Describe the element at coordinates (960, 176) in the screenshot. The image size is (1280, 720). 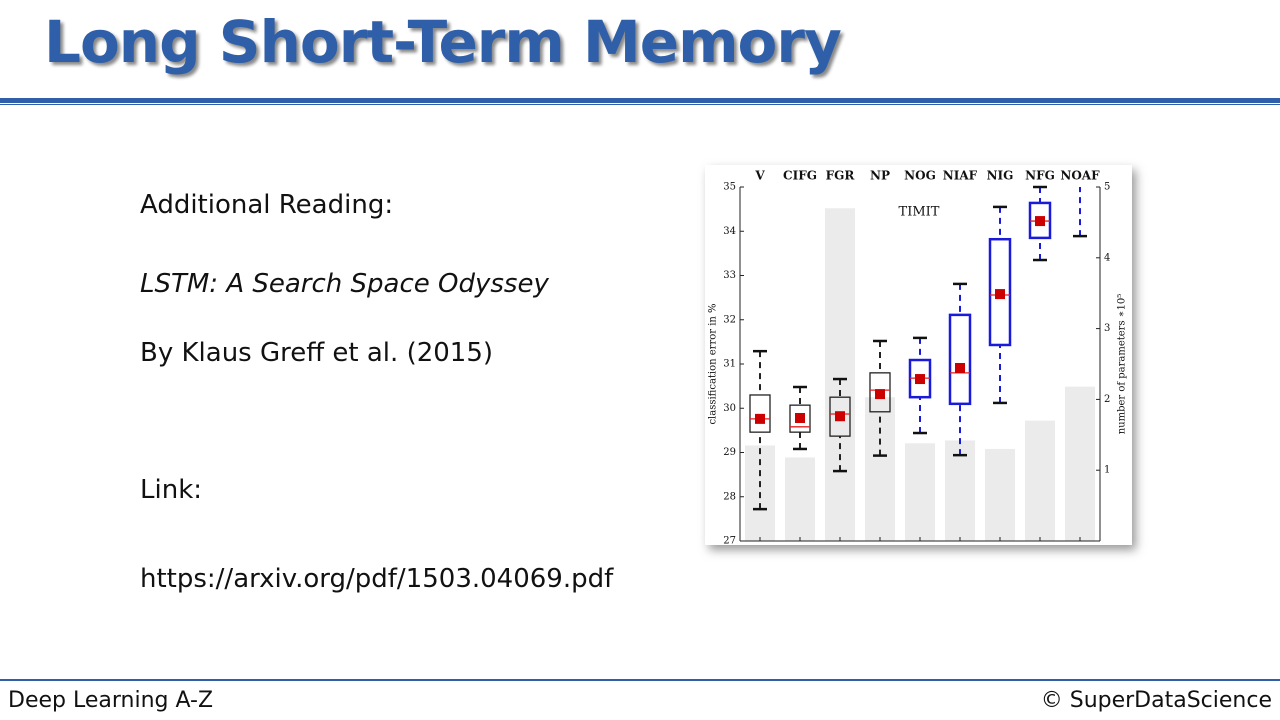
I see `category-label: NIAF` at that location.